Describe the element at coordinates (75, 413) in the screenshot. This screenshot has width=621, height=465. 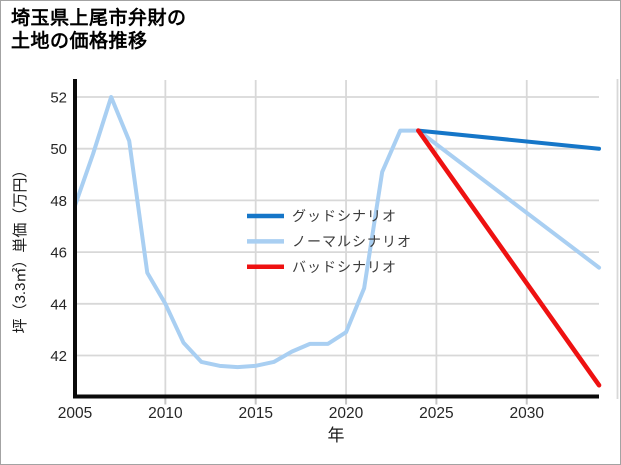
I see `x-tick-label: 2005` at that location.